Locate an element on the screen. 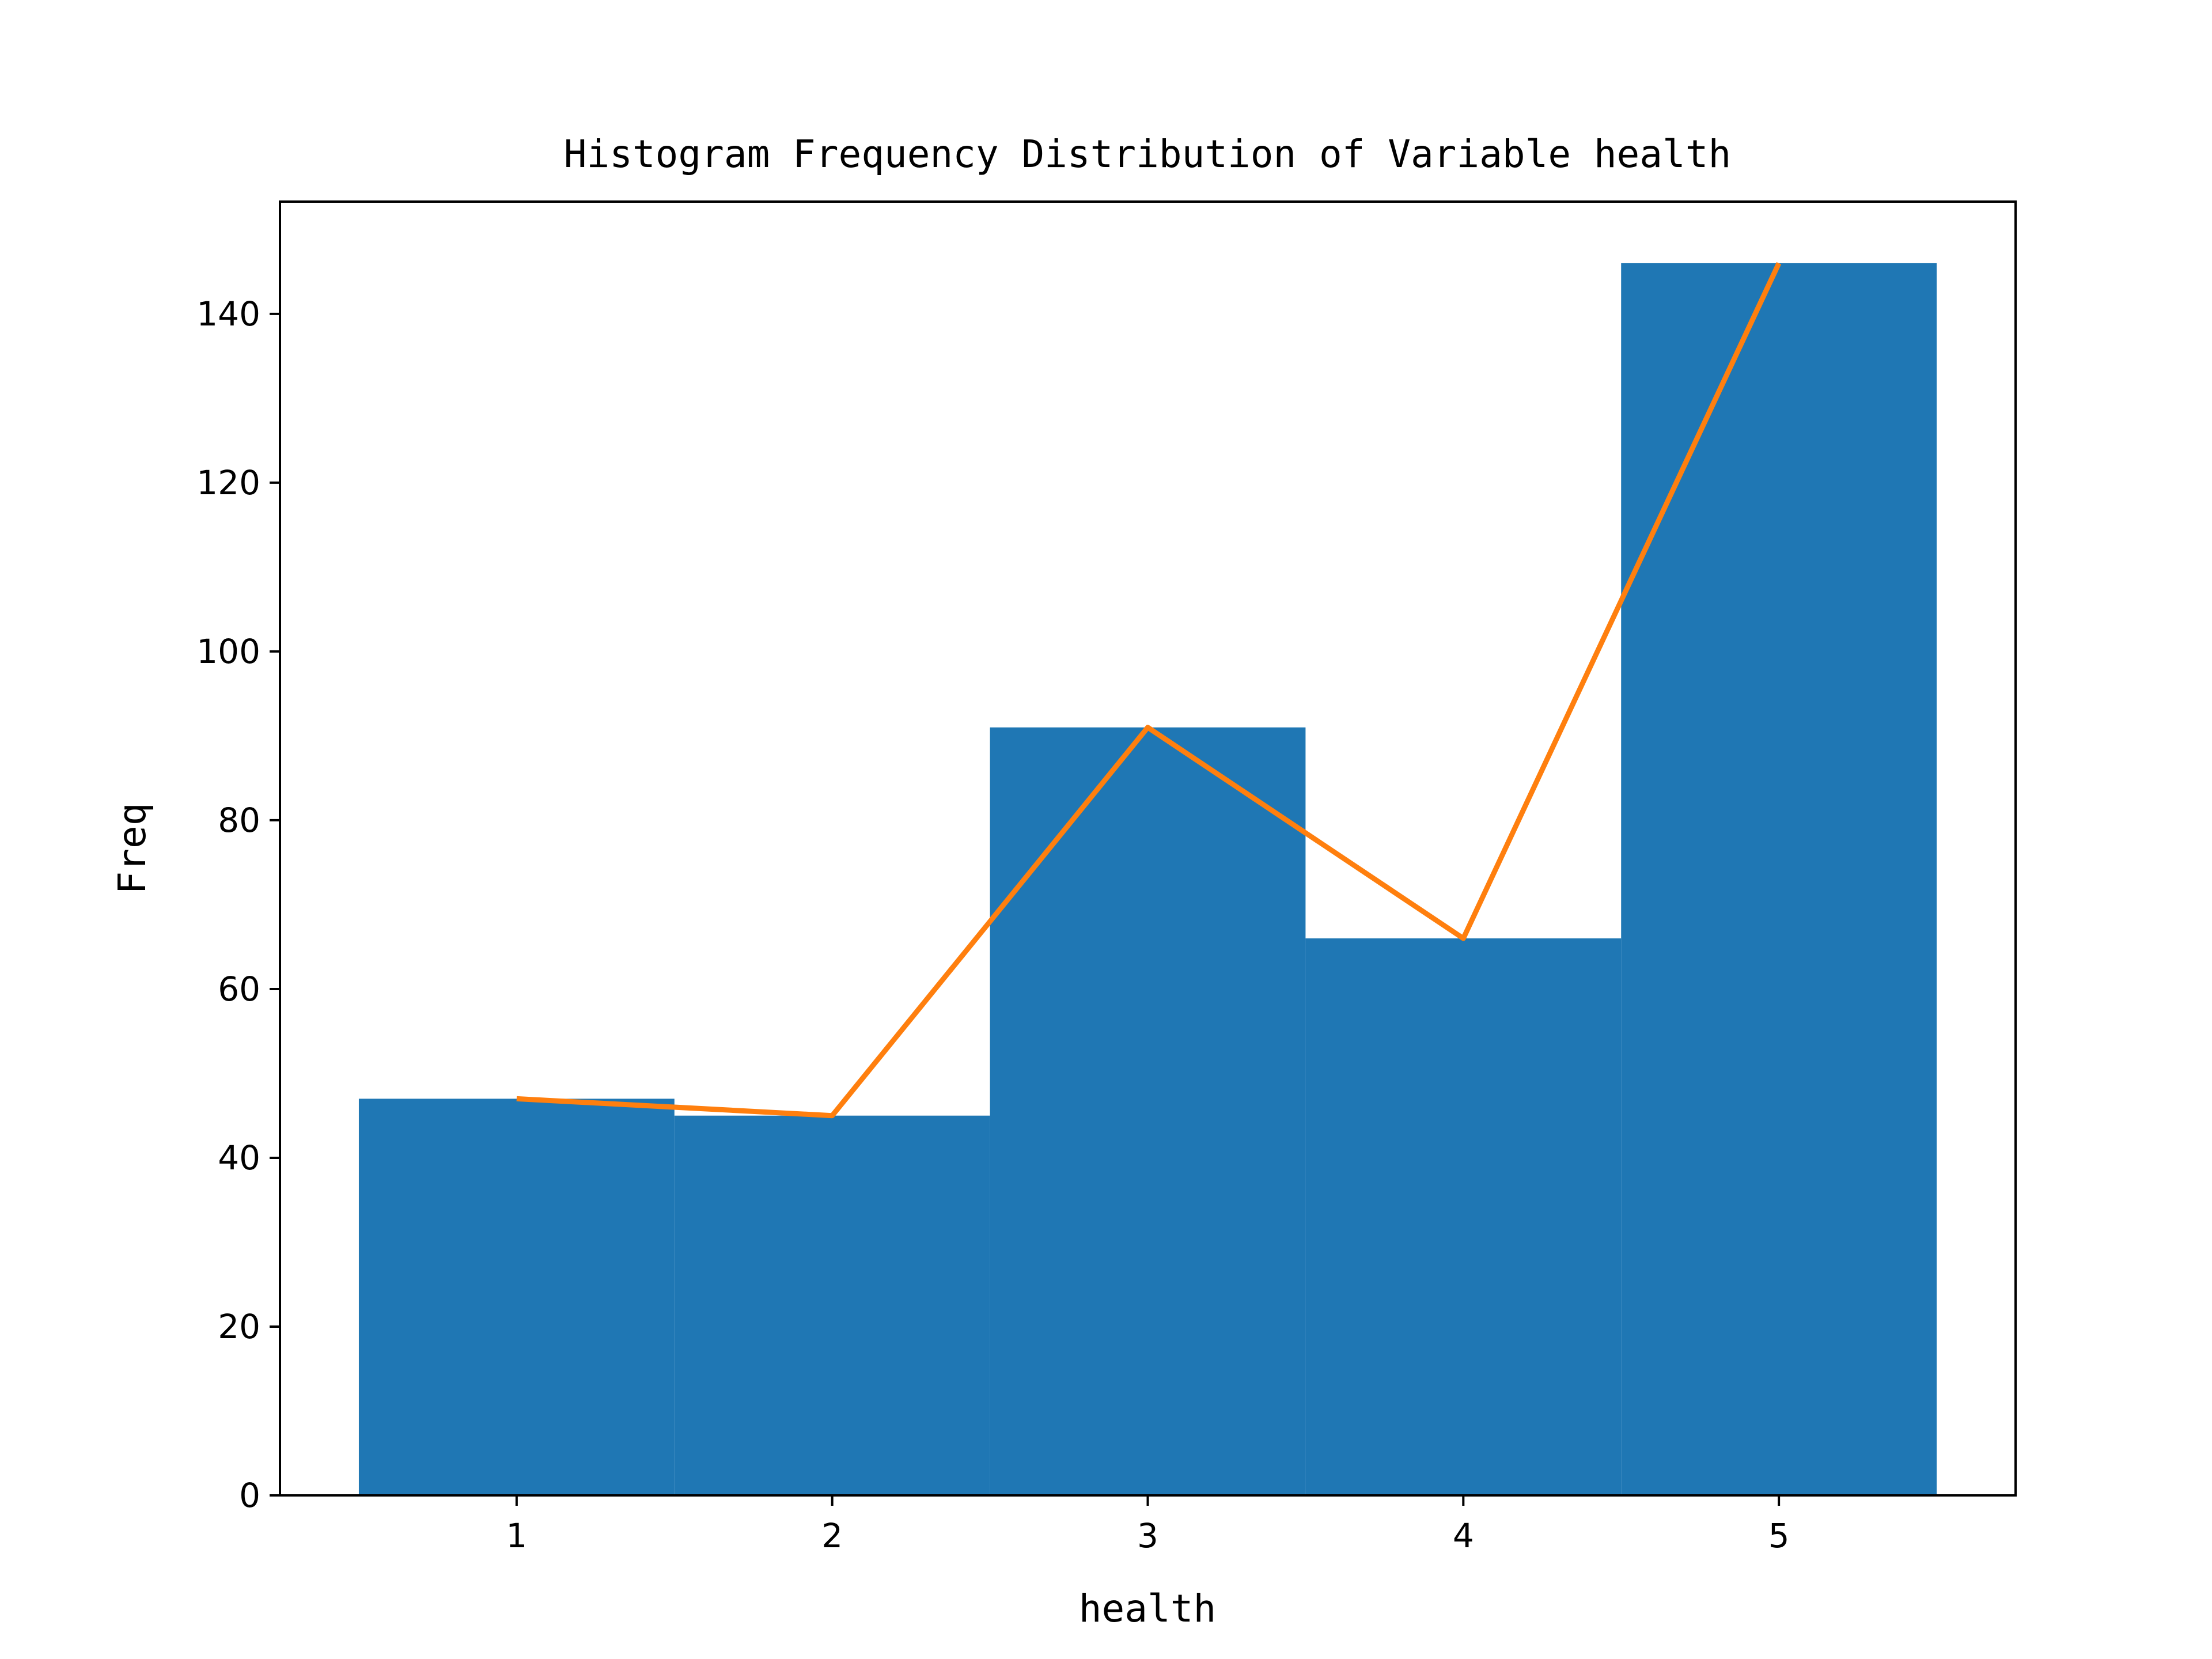  x-axis-ticks: 1 2 3 4 5 is located at coordinates (1148, 1525).